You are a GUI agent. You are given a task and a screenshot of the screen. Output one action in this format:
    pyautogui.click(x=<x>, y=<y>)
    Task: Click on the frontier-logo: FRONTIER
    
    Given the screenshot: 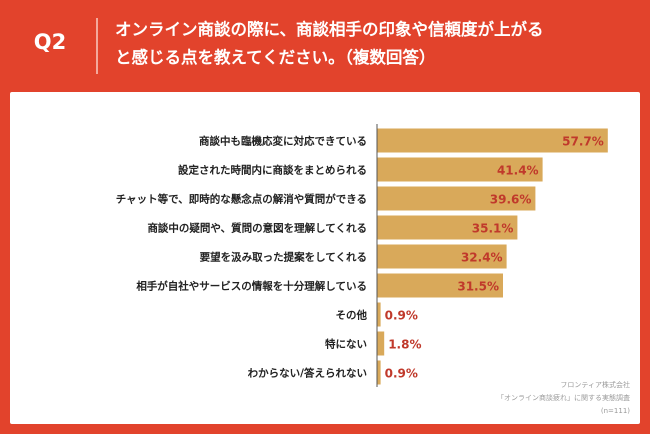 What is the action you would take?
    pyautogui.click(x=52, y=415)
    